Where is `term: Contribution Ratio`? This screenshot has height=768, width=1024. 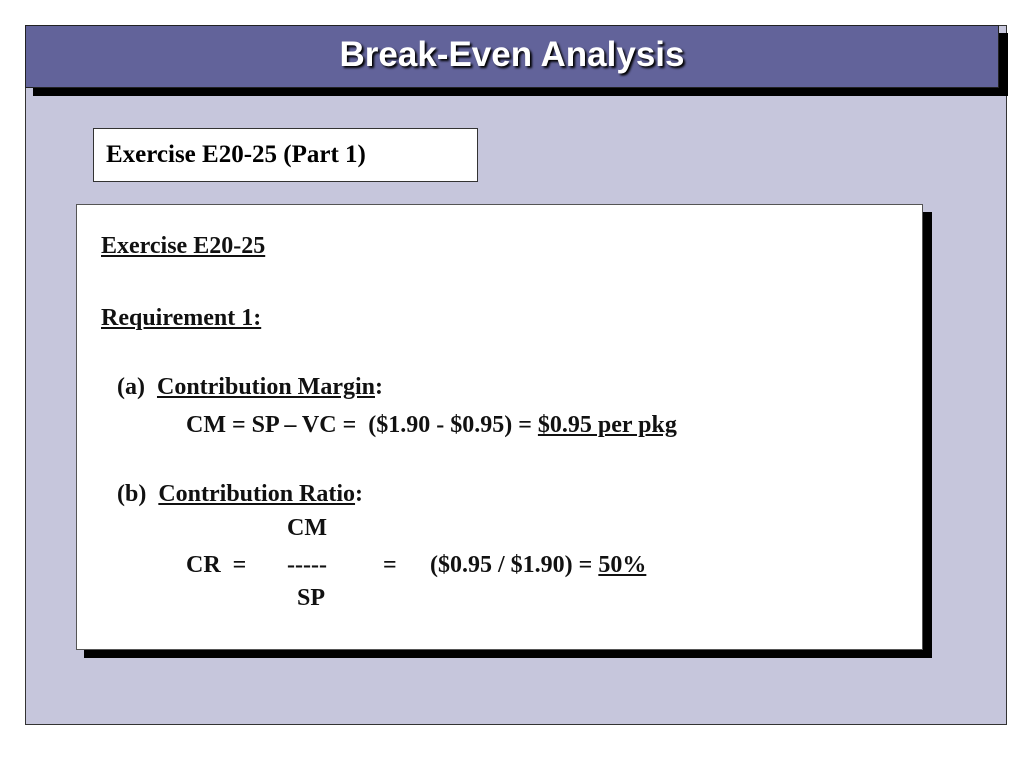 term: Contribution Ratio is located at coordinates (257, 494).